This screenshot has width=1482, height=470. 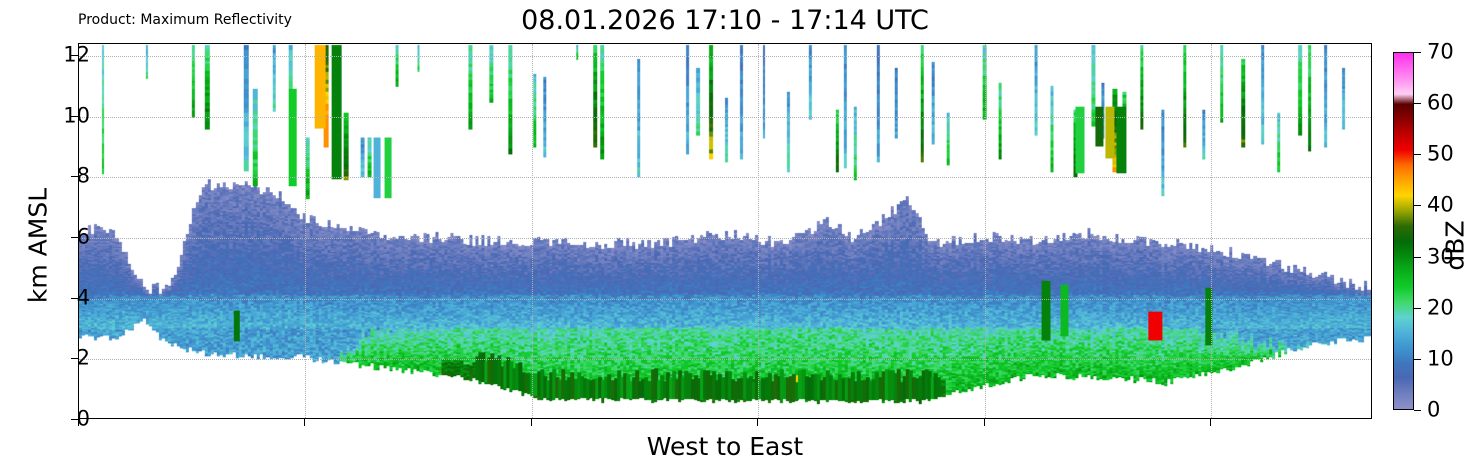 What do you see at coordinates (1440, 358) in the screenshot?
I see `colorbar-tick-label: 10` at bounding box center [1440, 358].